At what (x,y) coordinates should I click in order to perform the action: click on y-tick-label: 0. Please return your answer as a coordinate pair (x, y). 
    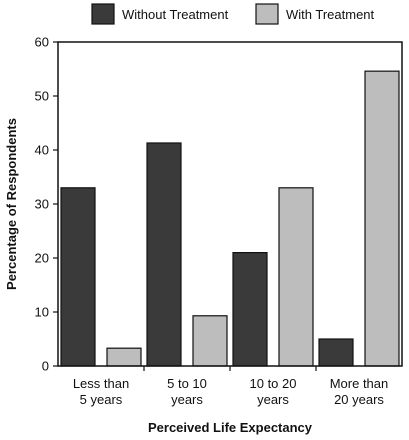
    Looking at the image, I should click on (45, 366).